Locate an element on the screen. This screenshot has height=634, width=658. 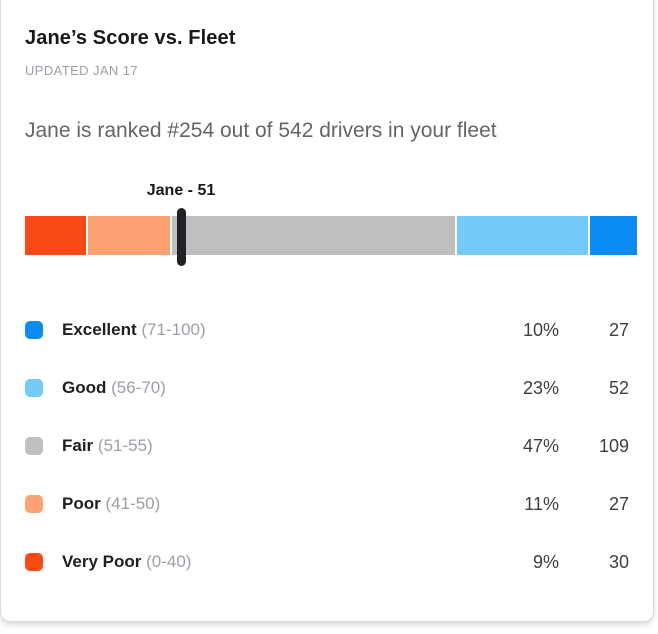
legend-row-fair: Fair (51-55) 47% 109 is located at coordinates (327, 446).